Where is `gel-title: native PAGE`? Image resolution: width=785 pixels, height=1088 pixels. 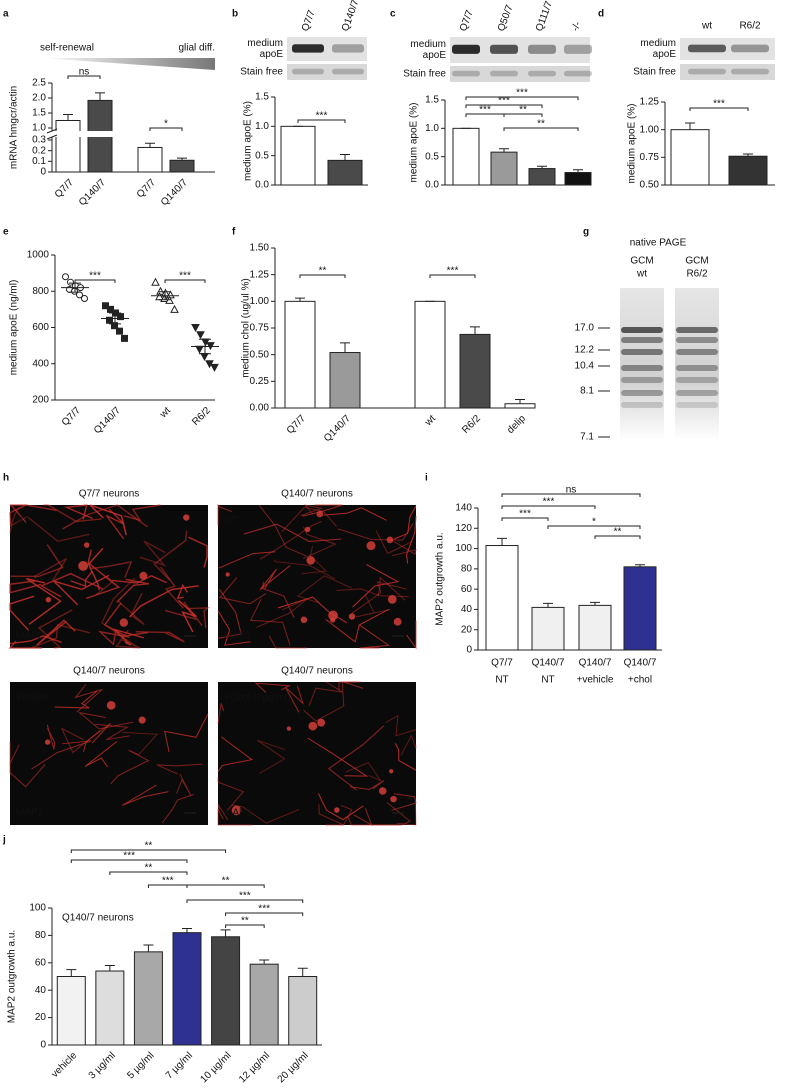 gel-title: native PAGE is located at coordinates (658, 243).